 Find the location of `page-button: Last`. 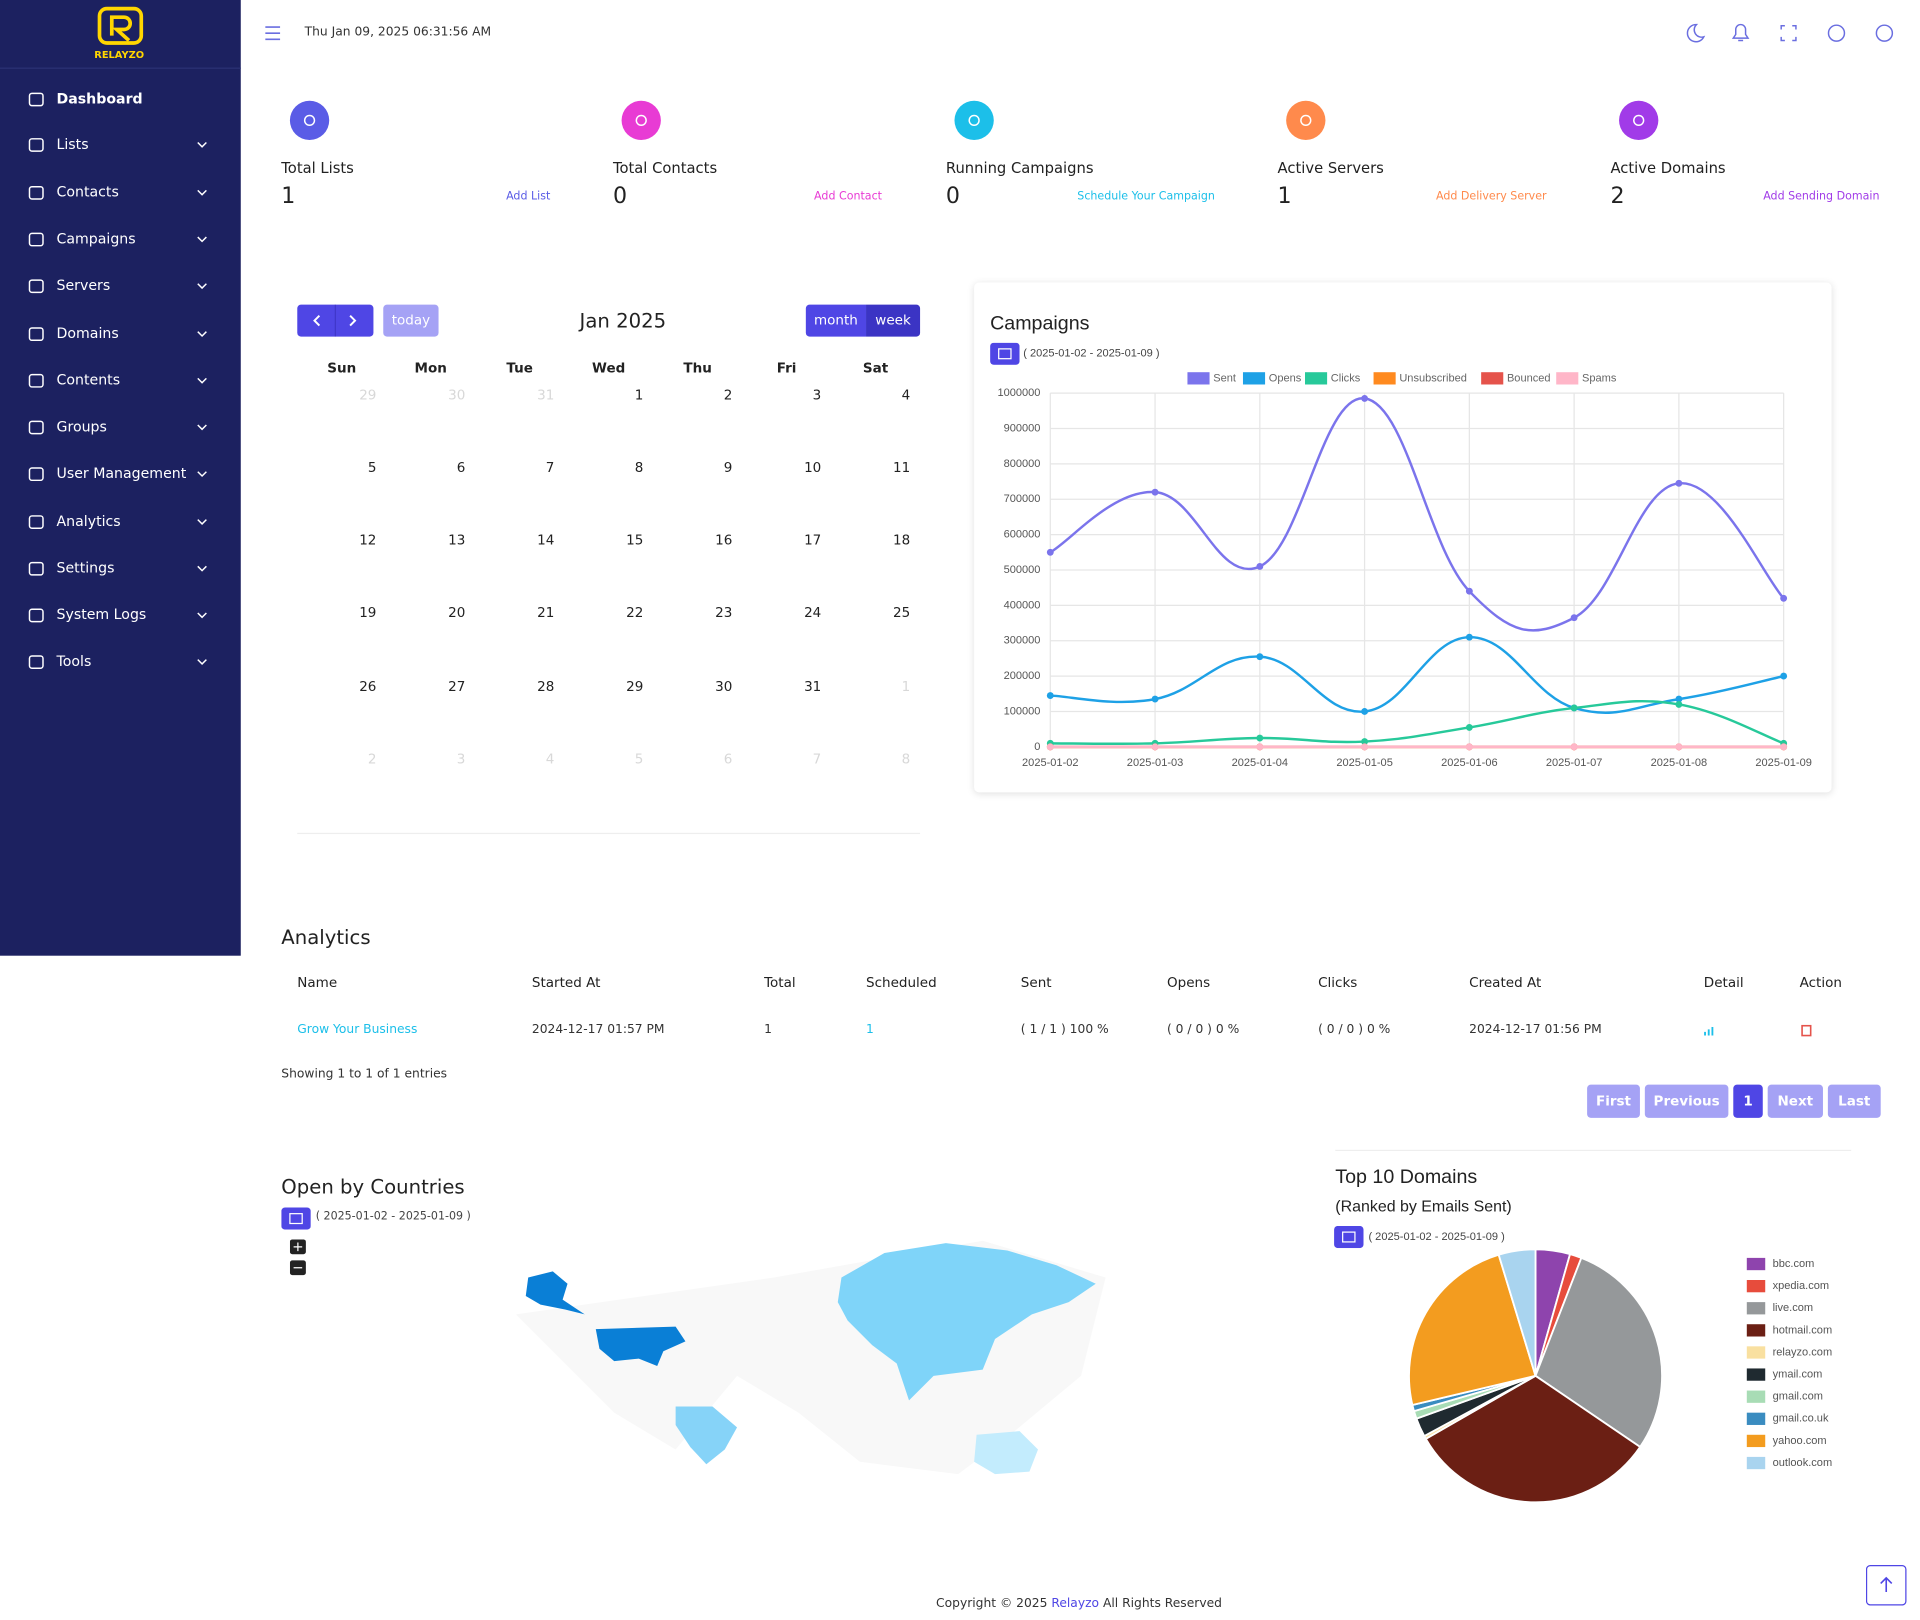

page-button: Last is located at coordinates (1854, 1101).